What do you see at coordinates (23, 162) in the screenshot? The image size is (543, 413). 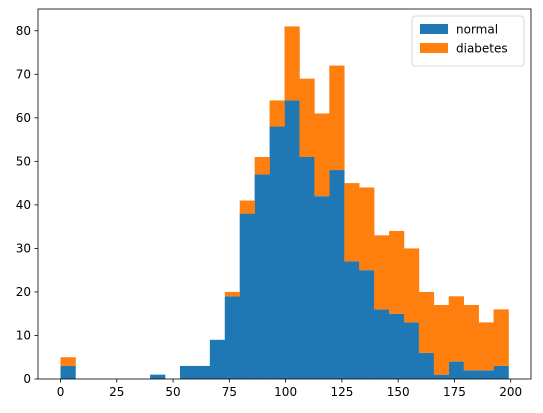 I see `y-tick-label-50: 50` at bounding box center [23, 162].